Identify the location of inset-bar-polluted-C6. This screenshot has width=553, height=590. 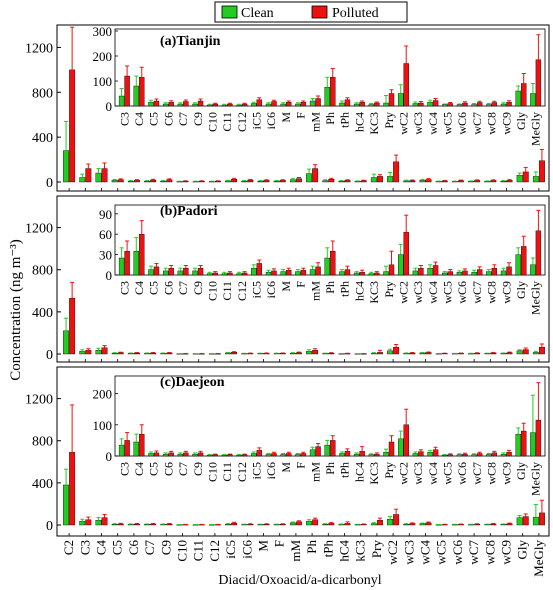
(171, 454).